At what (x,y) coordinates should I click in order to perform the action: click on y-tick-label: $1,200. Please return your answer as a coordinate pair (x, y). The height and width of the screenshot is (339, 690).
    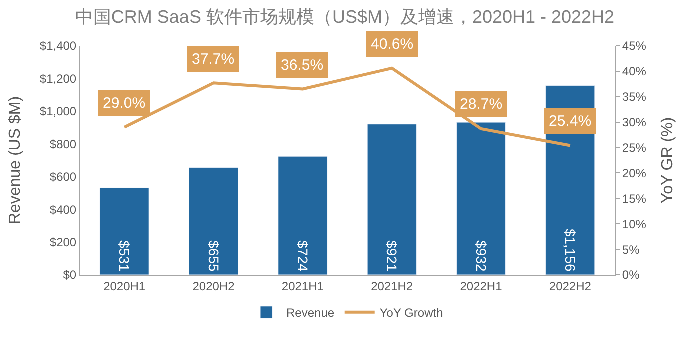
    Looking at the image, I should click on (58, 79).